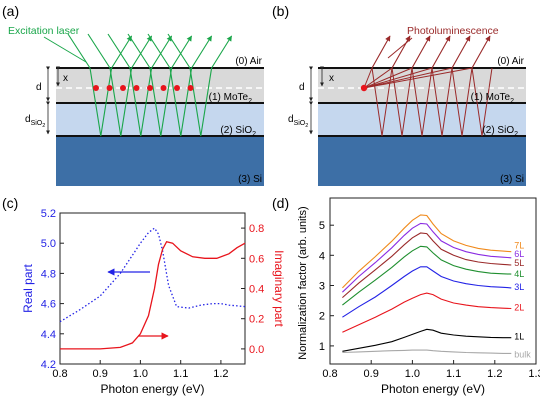  Describe the element at coordinates (39, 87) in the screenshot. I see `panel-a-d-label: d` at that location.